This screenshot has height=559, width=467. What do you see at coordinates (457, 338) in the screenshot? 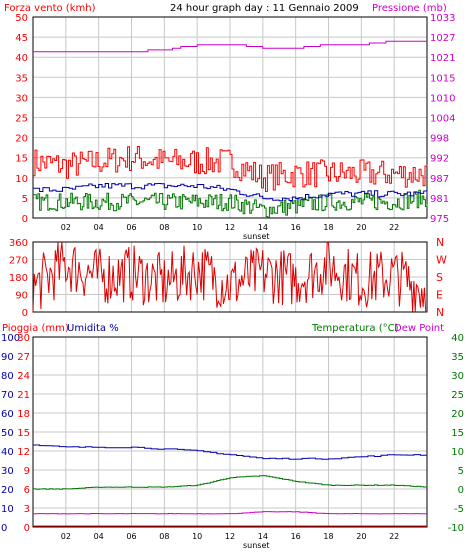
I see `temperature-y-tick: 40` at bounding box center [457, 338].